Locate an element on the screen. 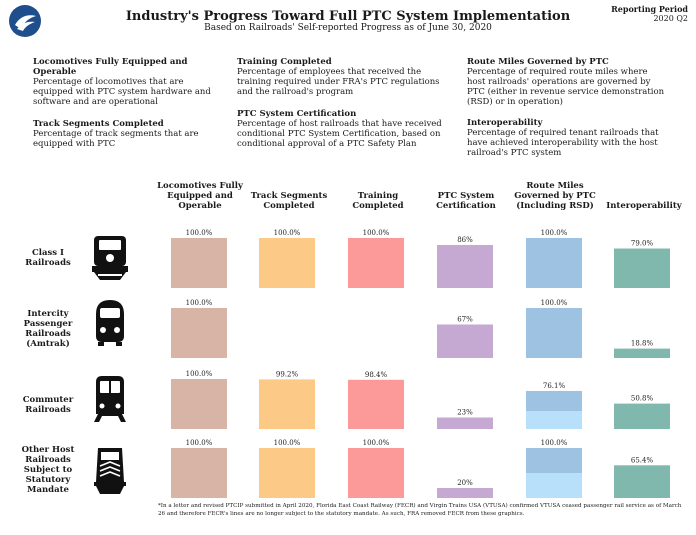  definition-heading: Training Completed is located at coordinates (284, 62).